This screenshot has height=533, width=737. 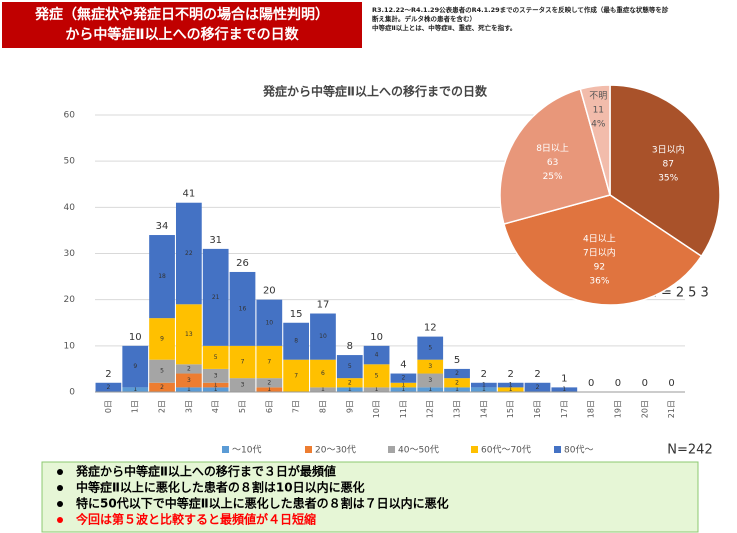 What do you see at coordinates (599, 268) in the screenshot?
I see `slice-value: 92` at bounding box center [599, 268].